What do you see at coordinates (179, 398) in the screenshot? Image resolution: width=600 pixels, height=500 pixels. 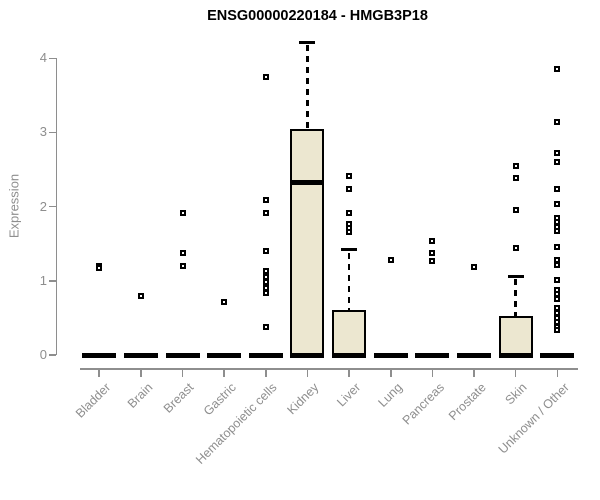 I see `x-axis-category-label: Breast` at bounding box center [179, 398].